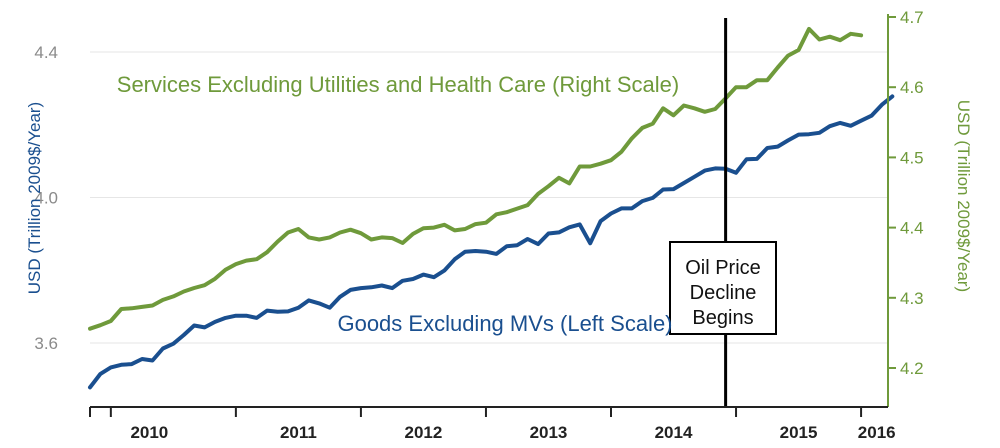 The image size is (1000, 448). I want to click on left-tick-label: 3.6, so click(46, 343).